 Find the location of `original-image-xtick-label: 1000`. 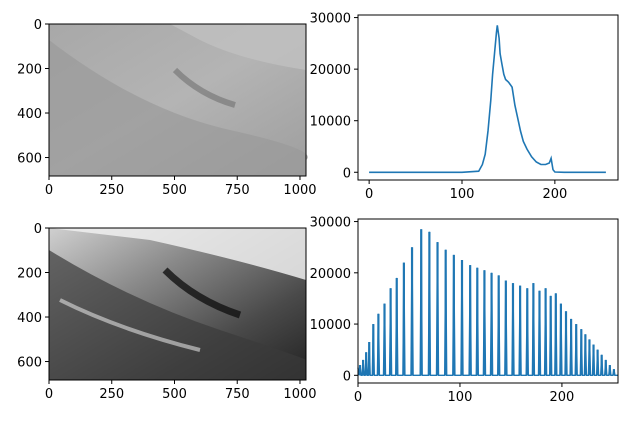

original-image-xtick-label: 1000 is located at coordinates (299, 190).